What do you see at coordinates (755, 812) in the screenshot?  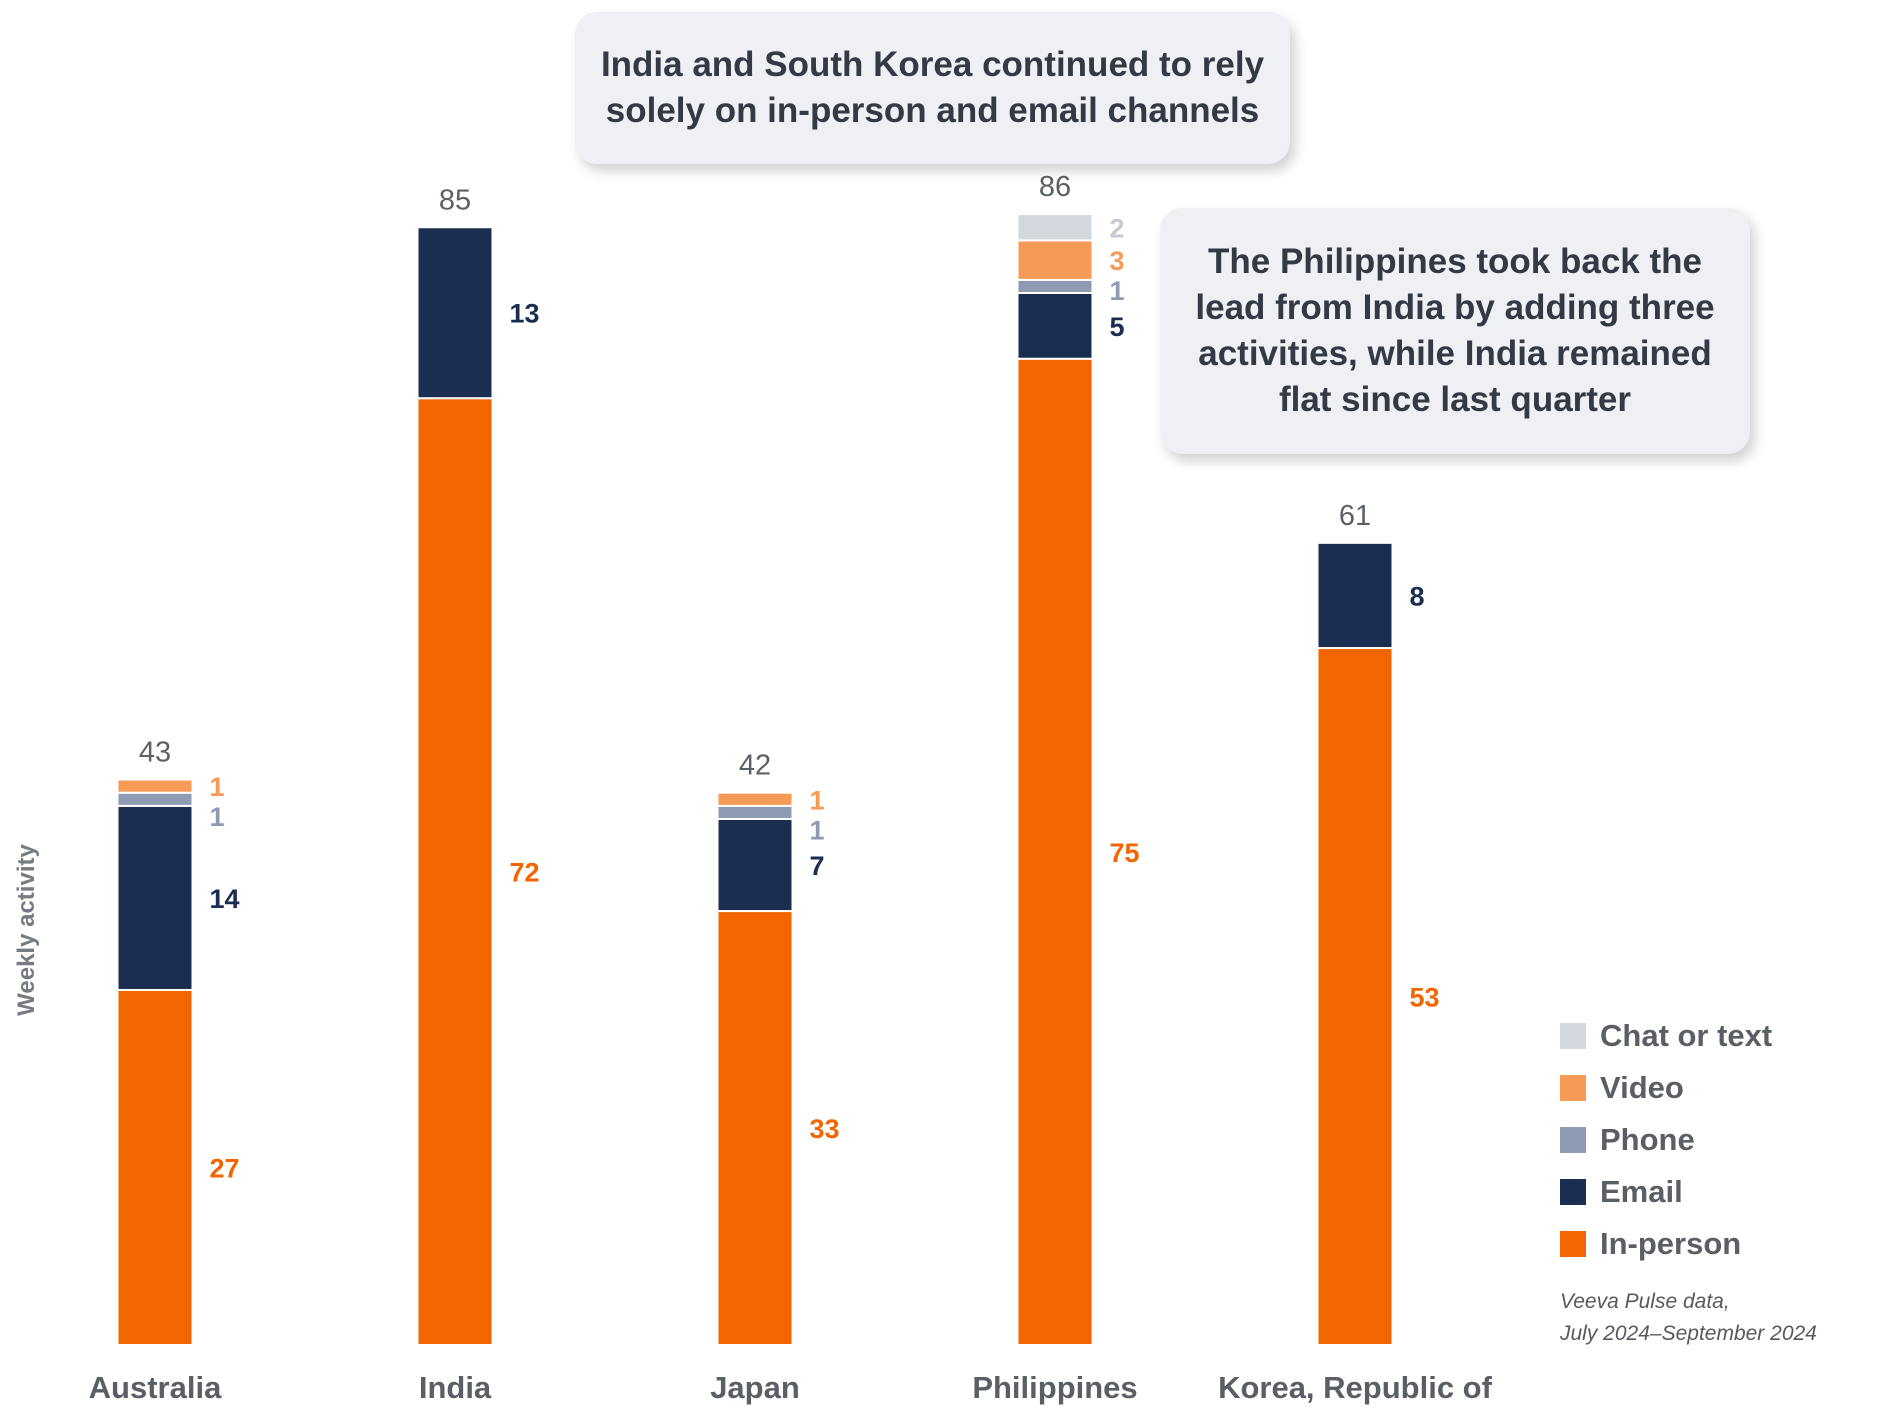 I see `bar-japan-phone` at bounding box center [755, 812].